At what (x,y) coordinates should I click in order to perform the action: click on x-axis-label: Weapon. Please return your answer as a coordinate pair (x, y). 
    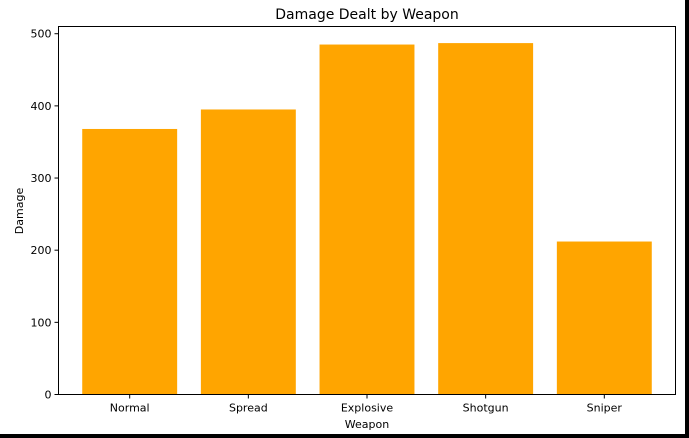
    Looking at the image, I should click on (367, 424).